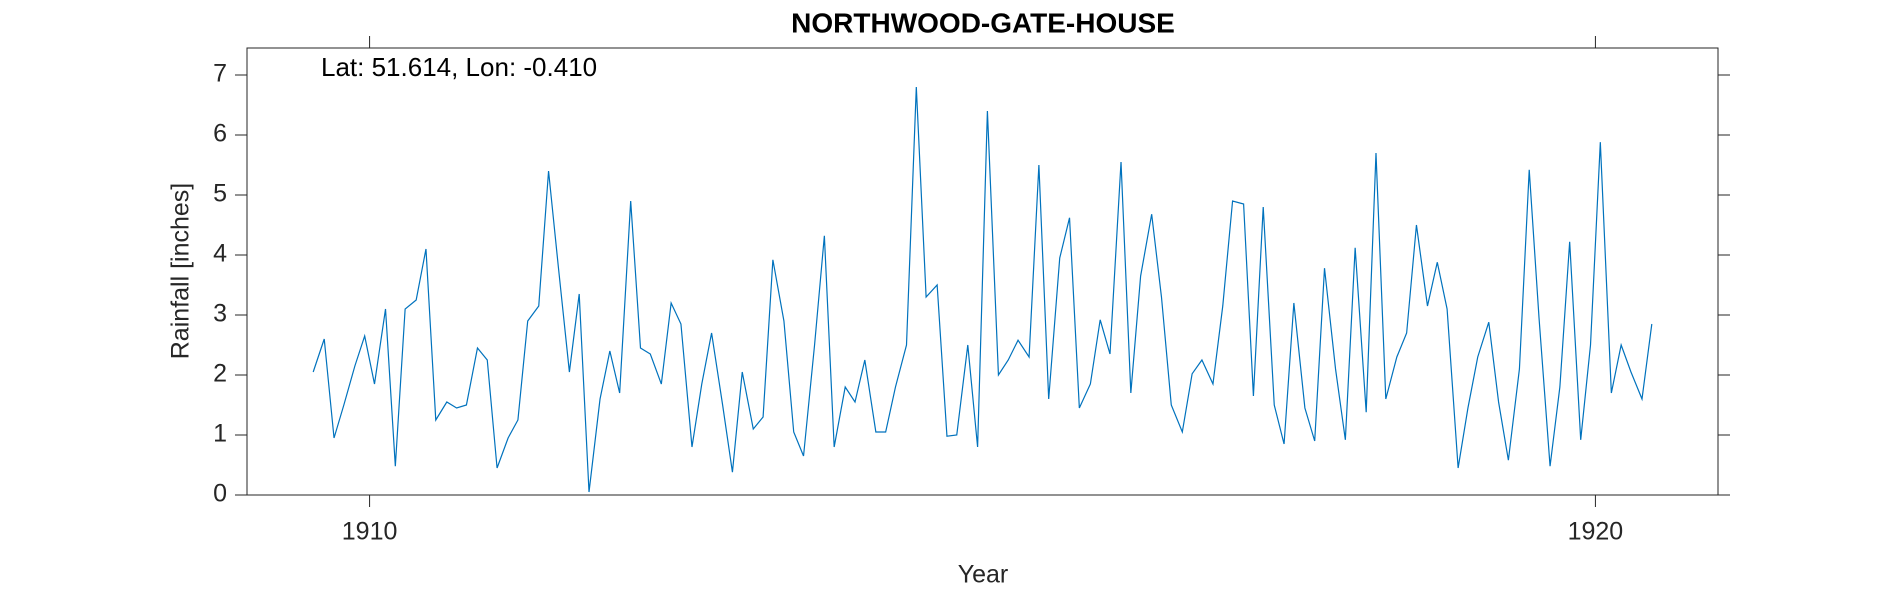 This screenshot has height=591, width=1890. Describe the element at coordinates (983, 22) in the screenshot. I see `chart-title: NORTHWOOD-GATE-HOUSE` at that location.